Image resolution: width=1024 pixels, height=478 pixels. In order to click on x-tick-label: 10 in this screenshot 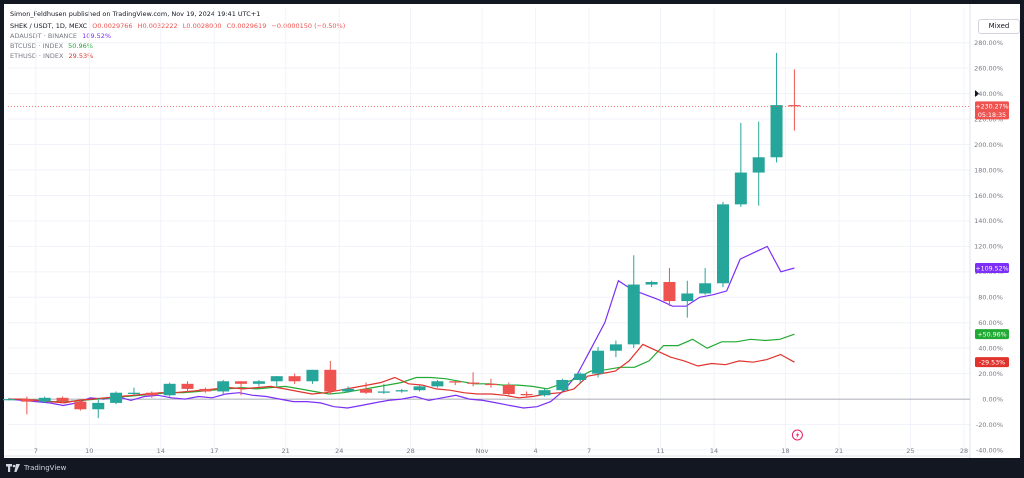, I will do `click(89, 451)`.